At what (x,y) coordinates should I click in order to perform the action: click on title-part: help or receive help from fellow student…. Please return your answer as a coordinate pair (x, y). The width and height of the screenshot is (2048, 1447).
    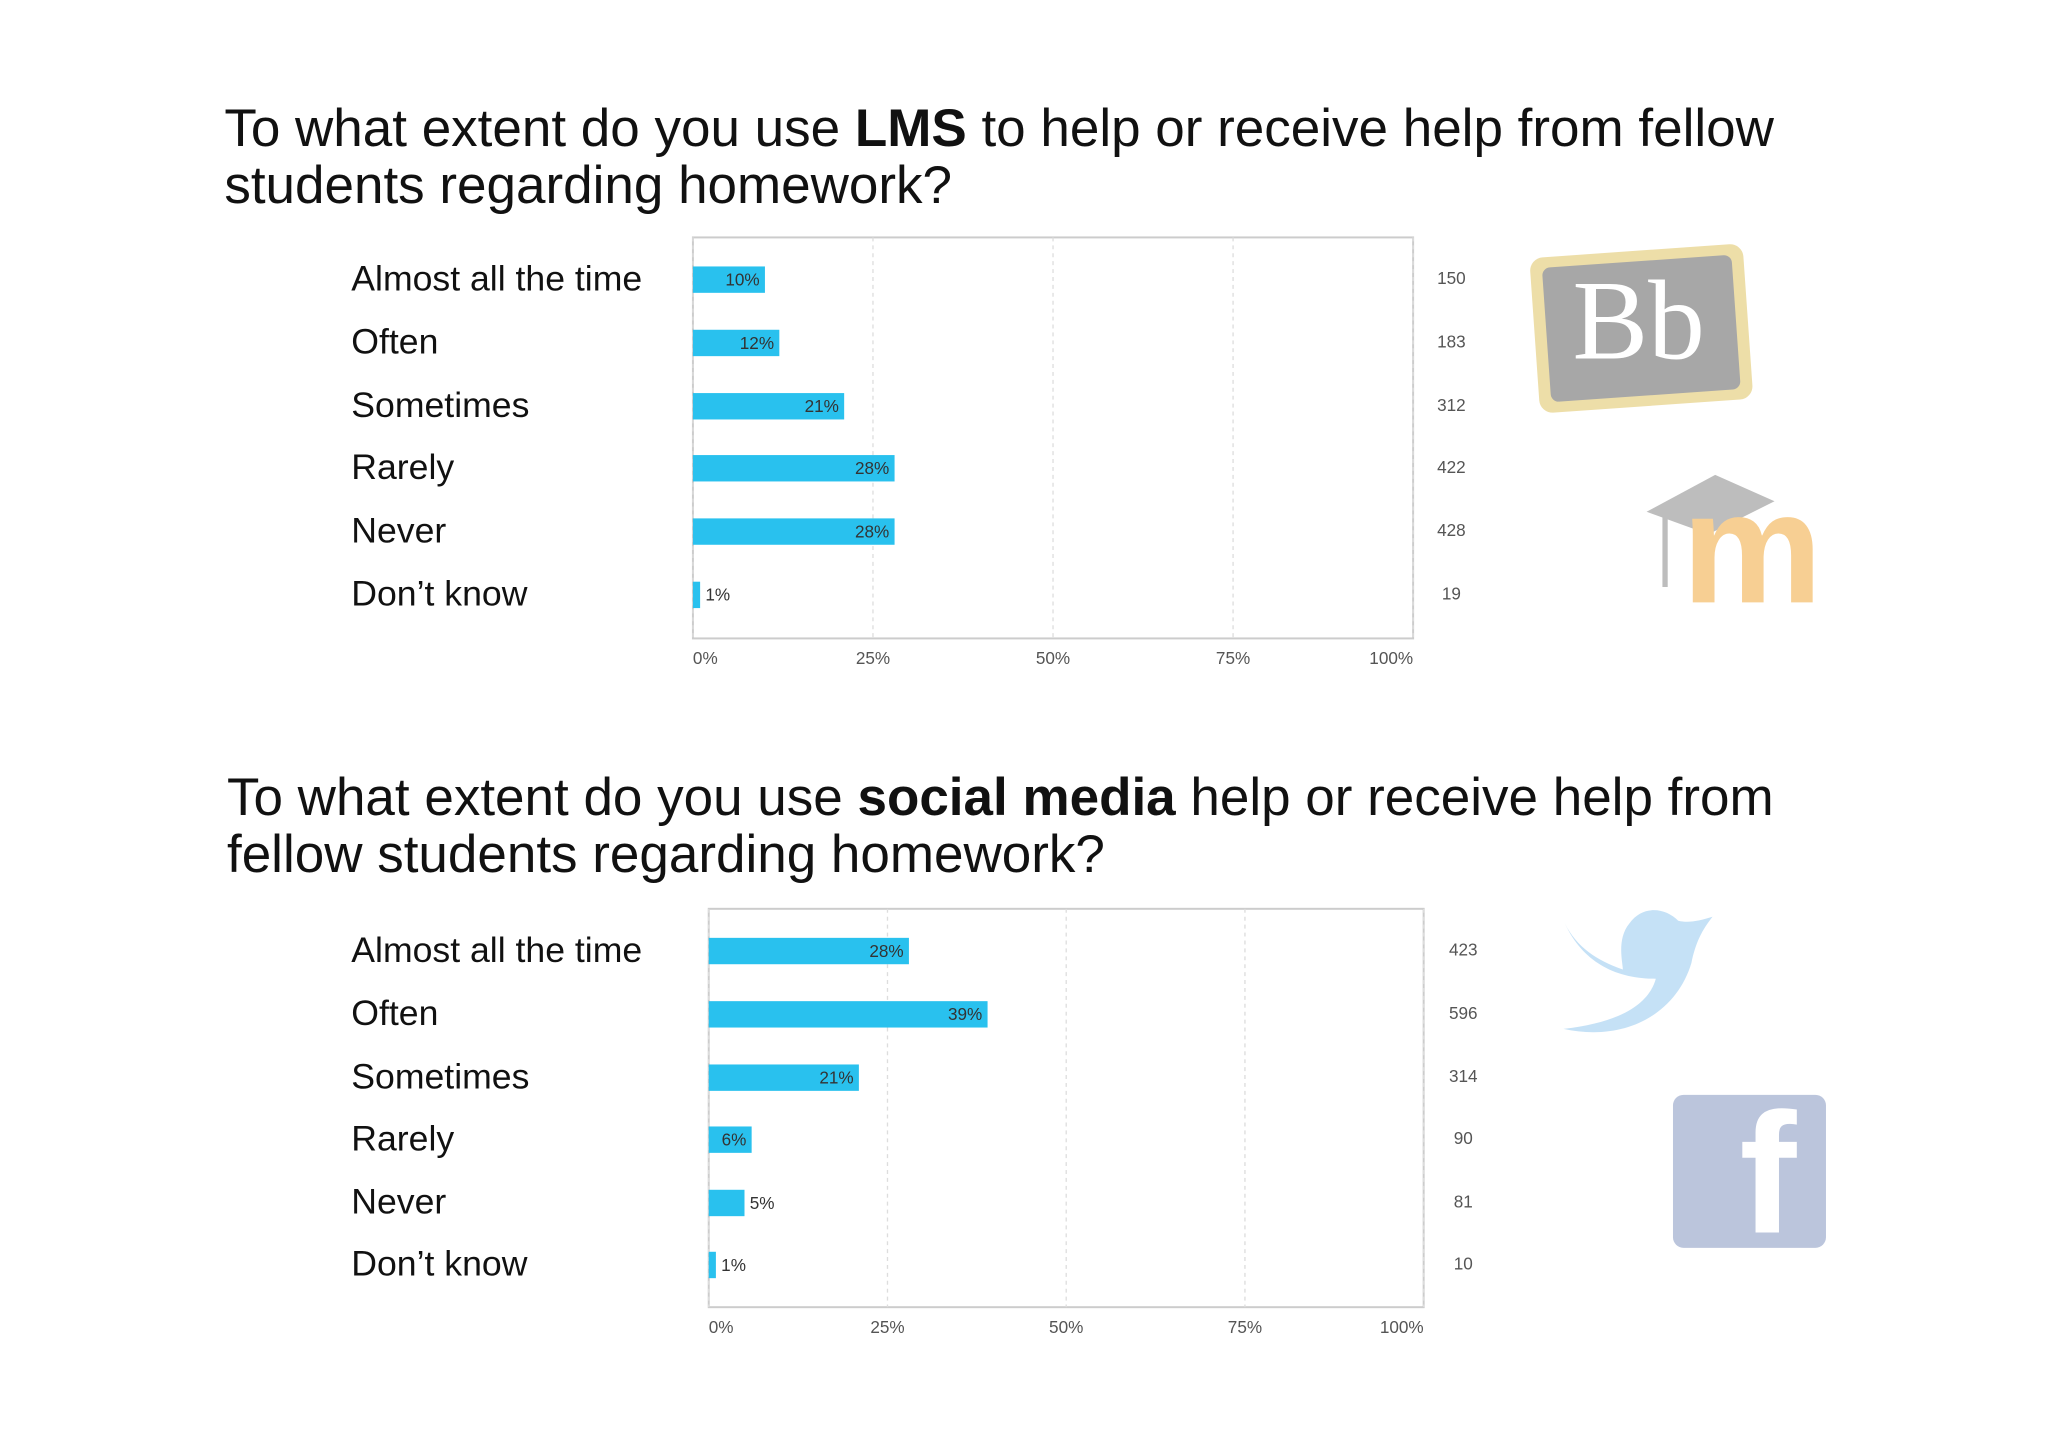
    Looking at the image, I should click on (1000, 826).